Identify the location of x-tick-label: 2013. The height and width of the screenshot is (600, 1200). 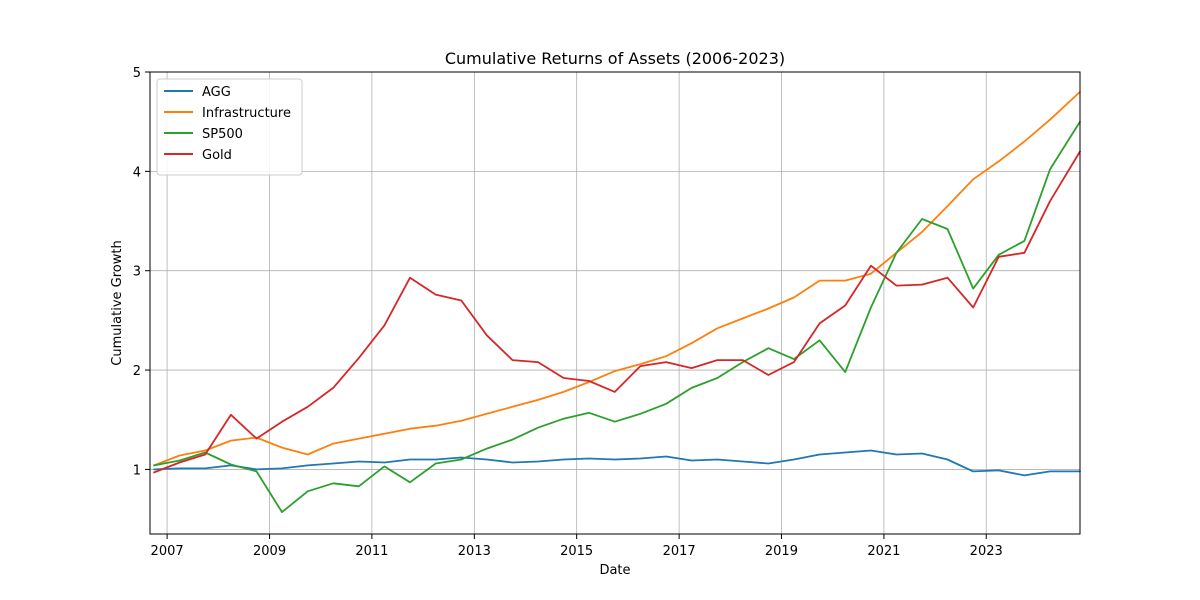
(474, 551).